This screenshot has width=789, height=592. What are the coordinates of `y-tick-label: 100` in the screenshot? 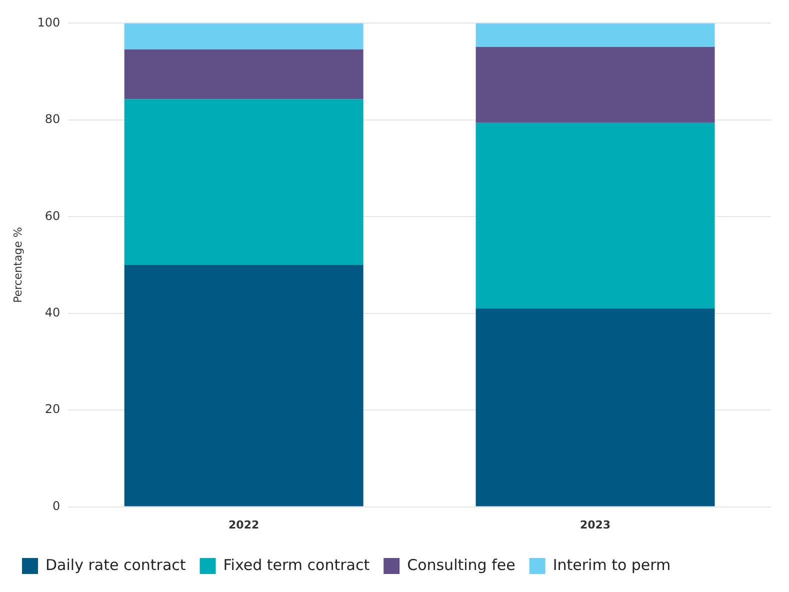 It's located at (48, 22).